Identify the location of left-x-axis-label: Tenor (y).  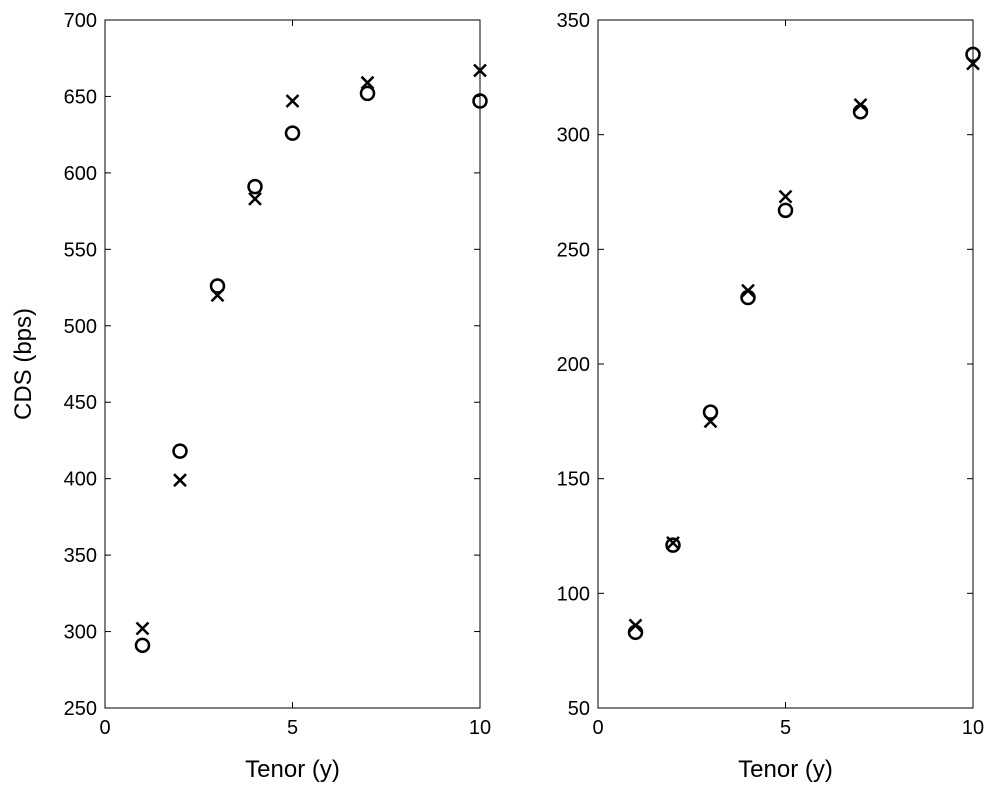
(292, 769).